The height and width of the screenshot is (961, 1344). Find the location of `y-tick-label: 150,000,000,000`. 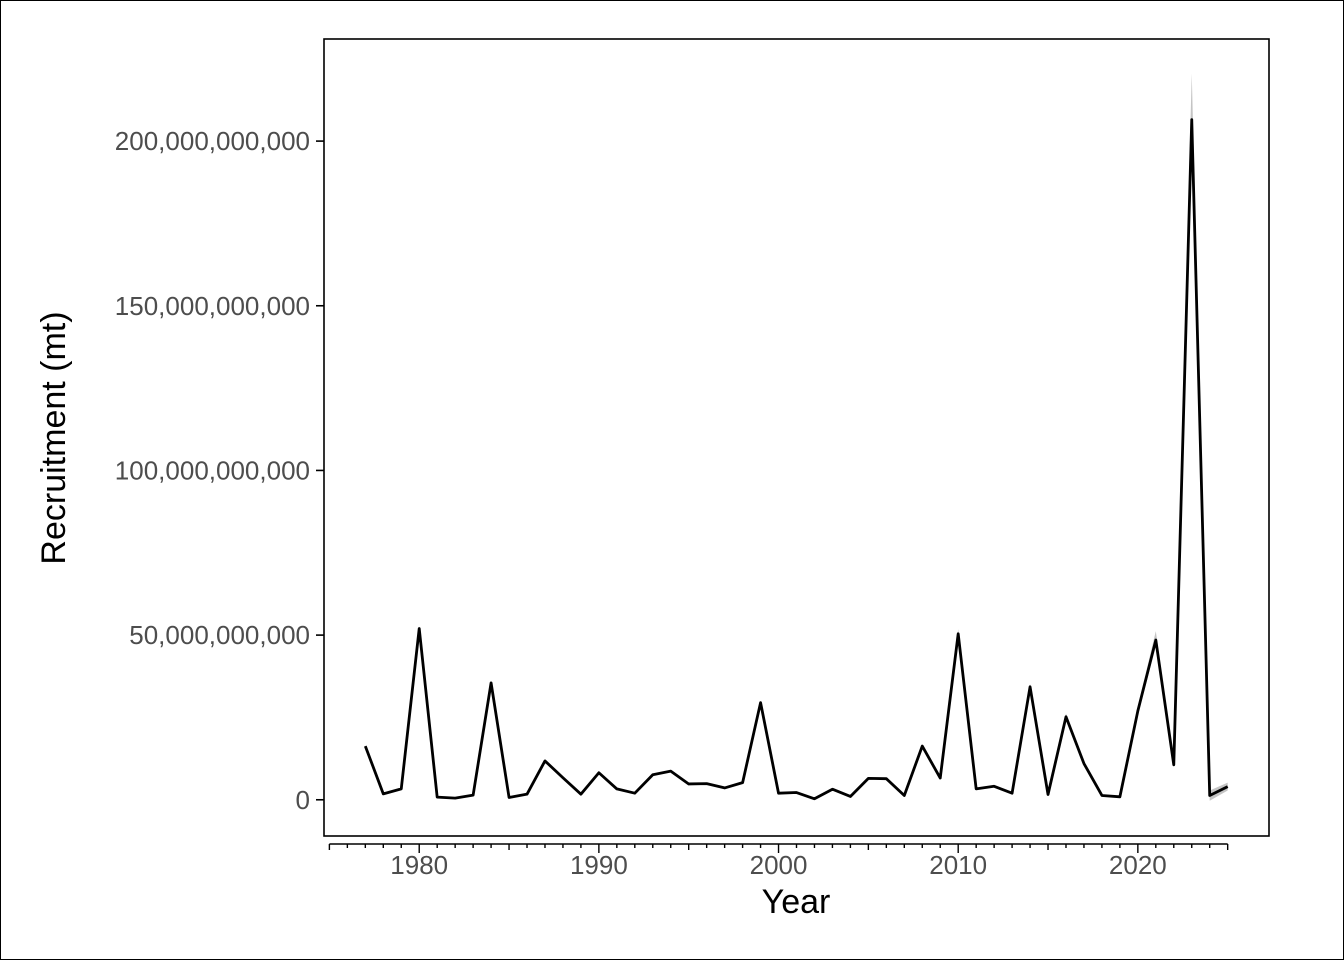

y-tick-label: 150,000,000,000 is located at coordinates (212, 306).